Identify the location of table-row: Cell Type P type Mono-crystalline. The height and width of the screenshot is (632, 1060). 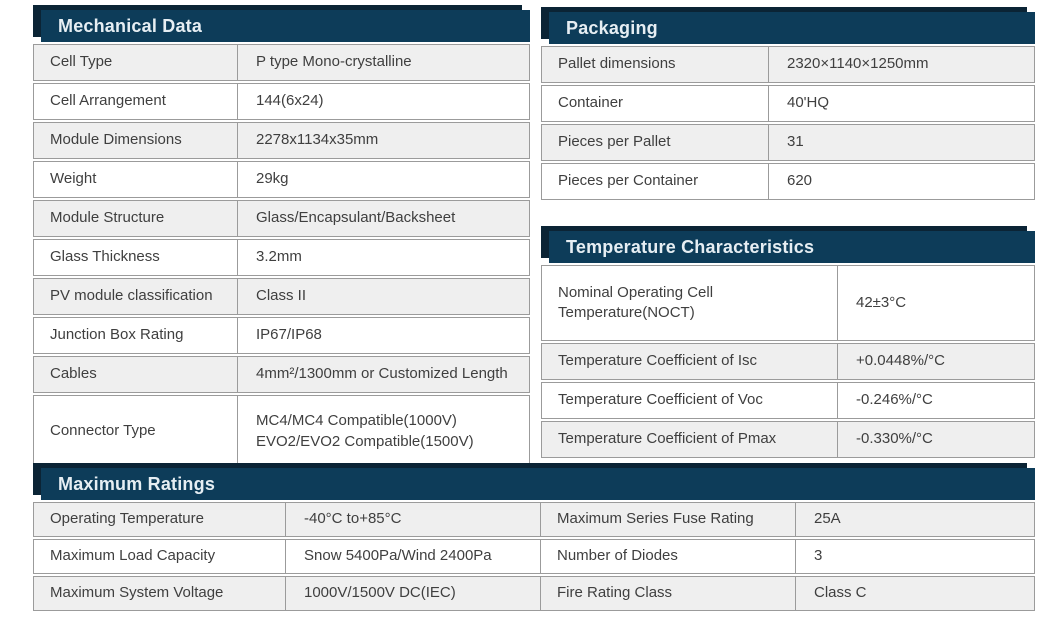
(281, 62).